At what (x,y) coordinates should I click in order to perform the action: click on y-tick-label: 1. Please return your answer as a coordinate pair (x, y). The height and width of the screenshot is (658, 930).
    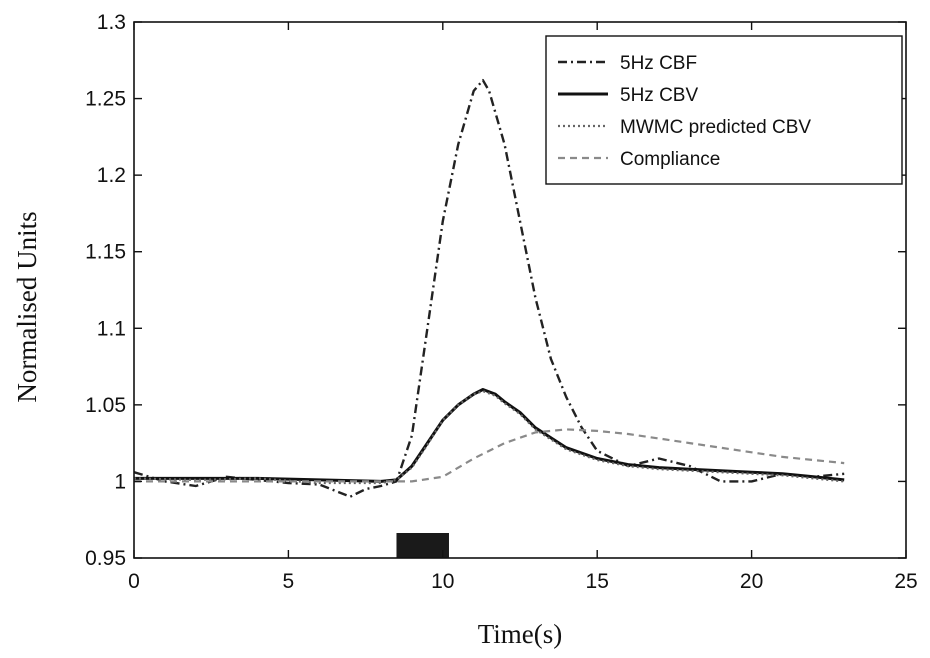
    Looking at the image, I should click on (120, 481).